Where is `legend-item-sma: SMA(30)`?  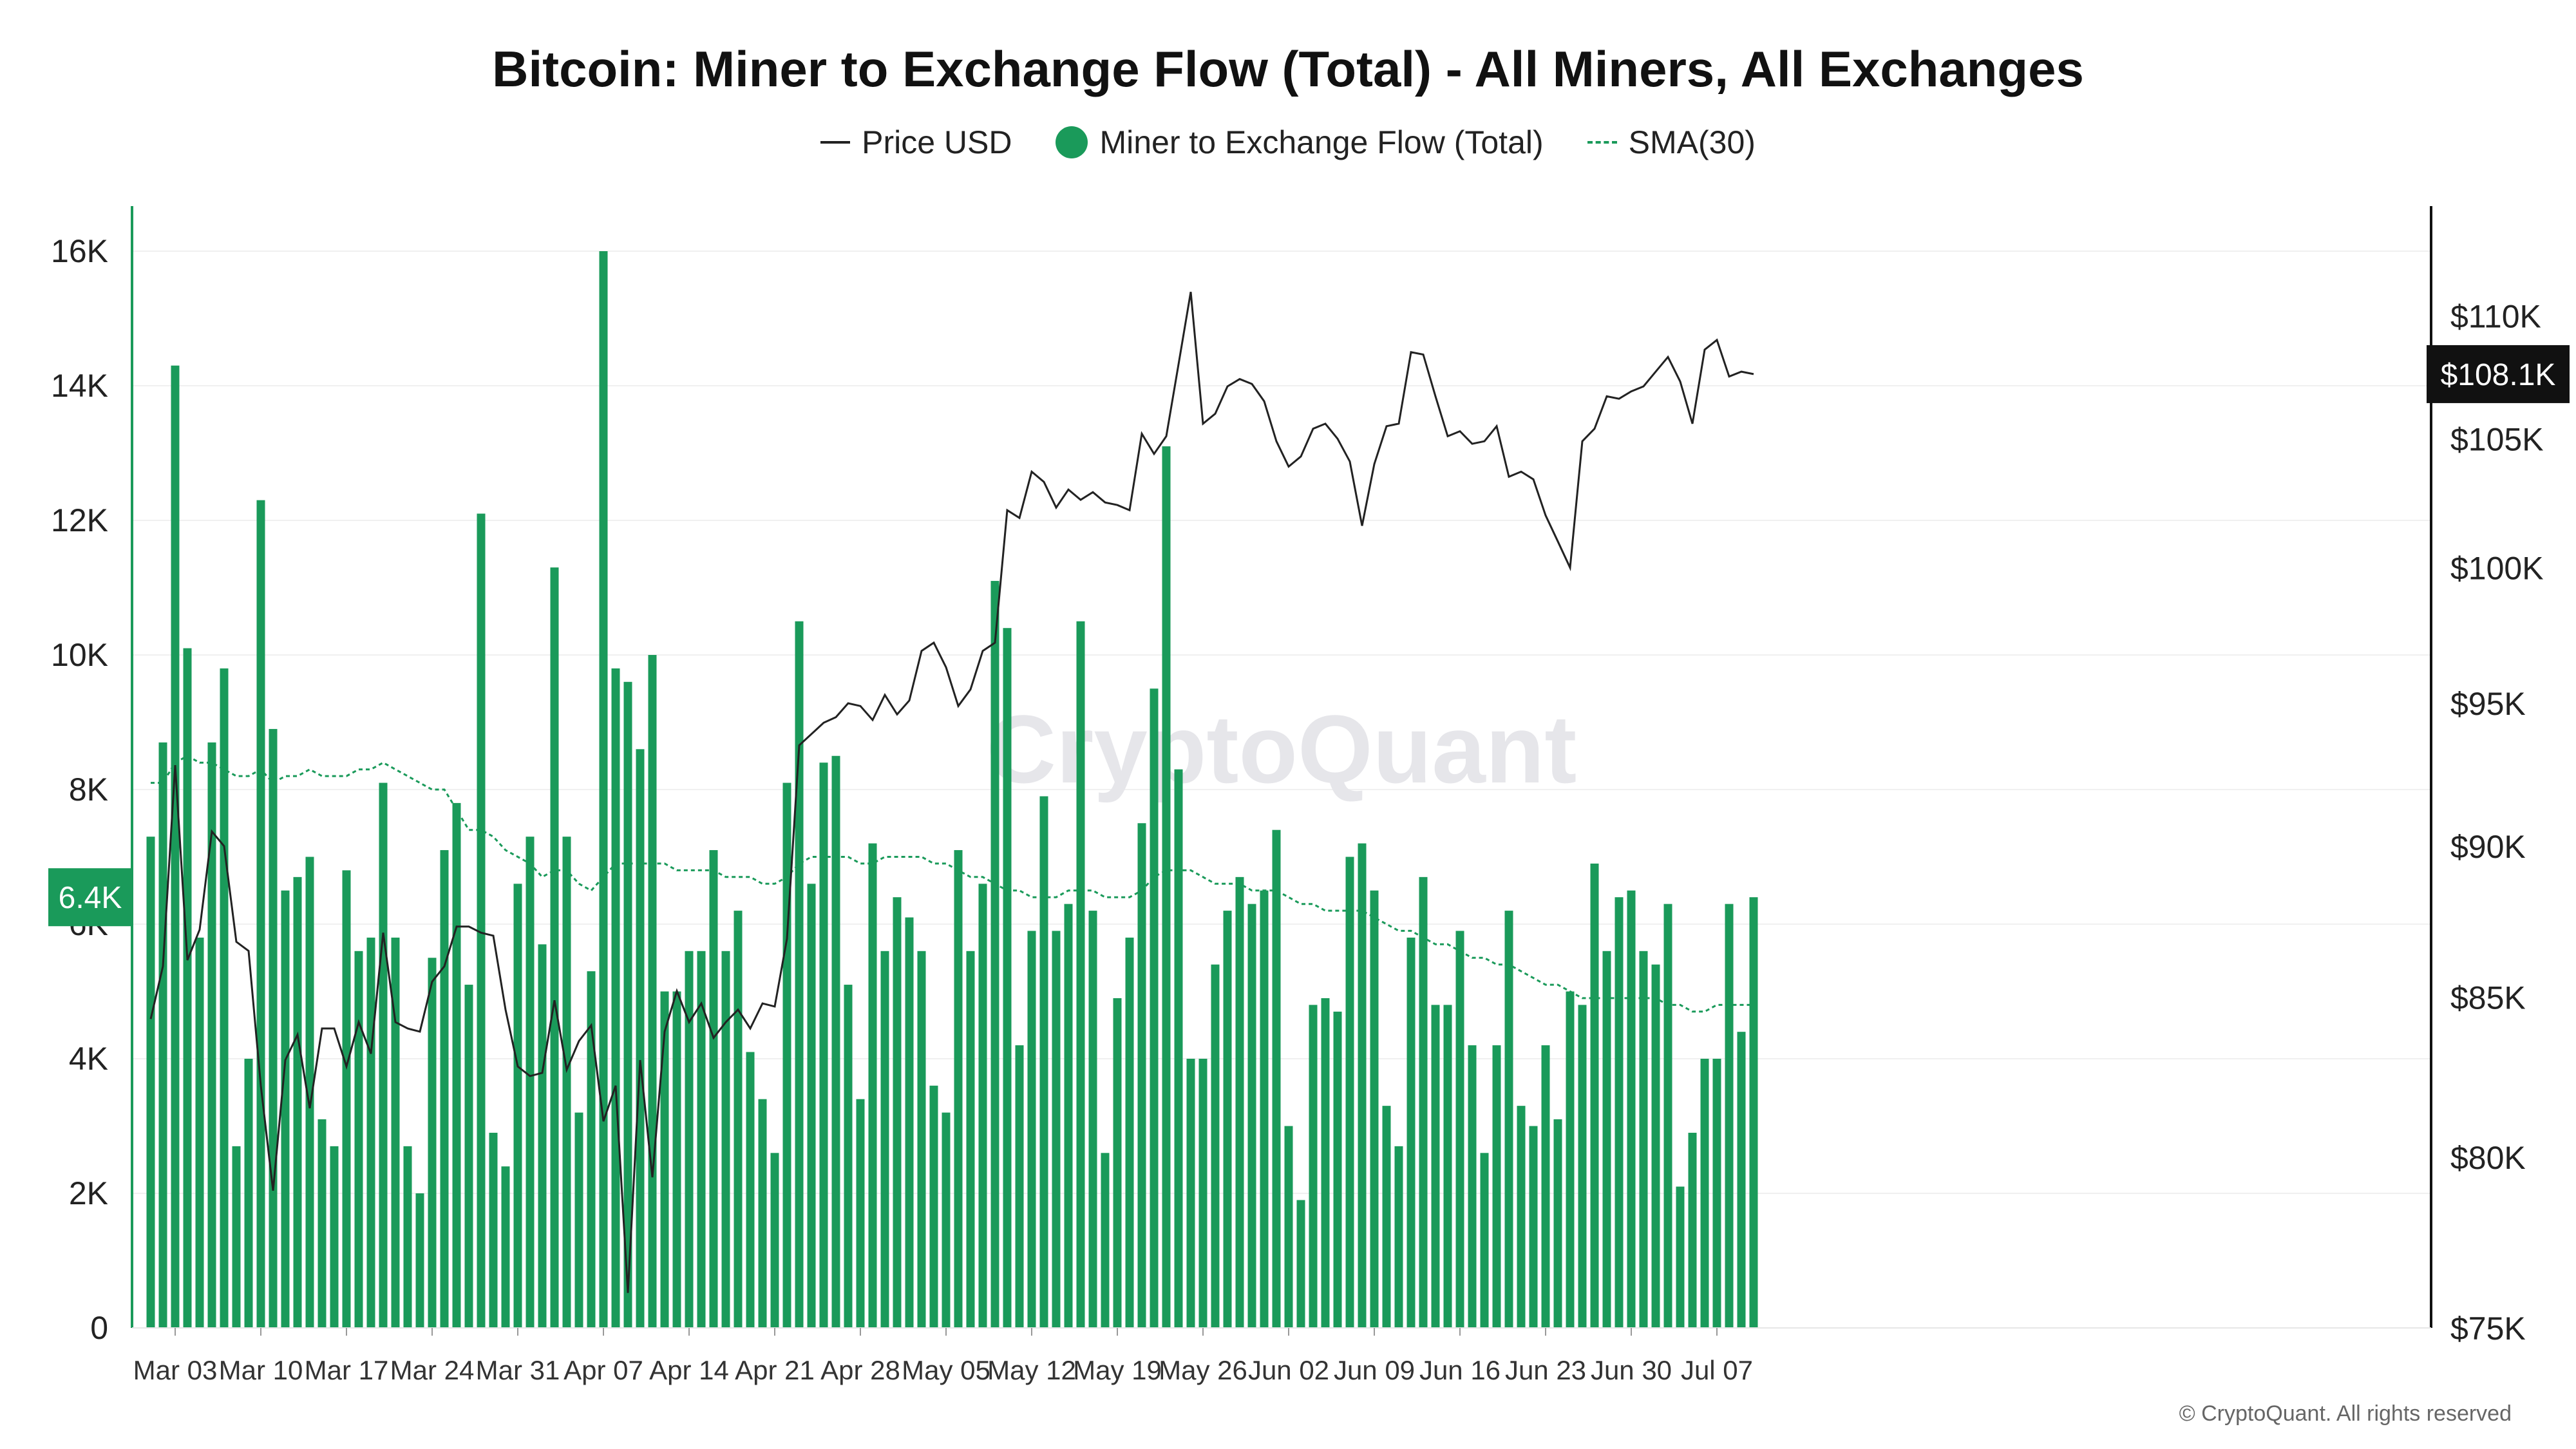 legend-item-sma: SMA(30) is located at coordinates (1671, 143).